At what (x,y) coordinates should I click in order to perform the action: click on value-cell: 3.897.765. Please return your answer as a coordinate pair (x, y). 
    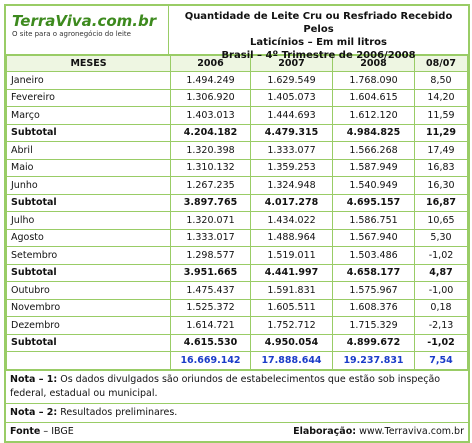
    Looking at the image, I should click on (210, 202).